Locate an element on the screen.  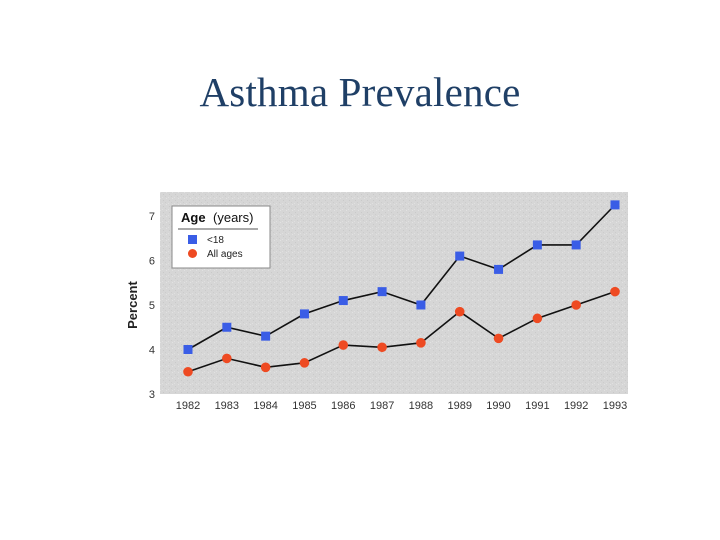
legend-circle-marker is located at coordinates (192, 253).